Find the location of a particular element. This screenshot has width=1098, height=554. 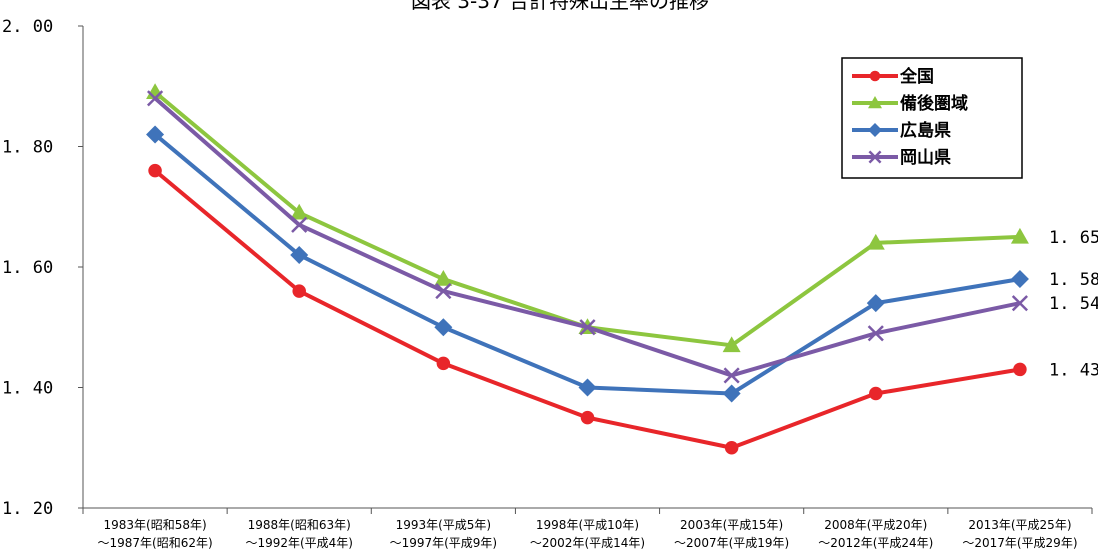

y-tick-label: 1. 20 is located at coordinates (27, 509).